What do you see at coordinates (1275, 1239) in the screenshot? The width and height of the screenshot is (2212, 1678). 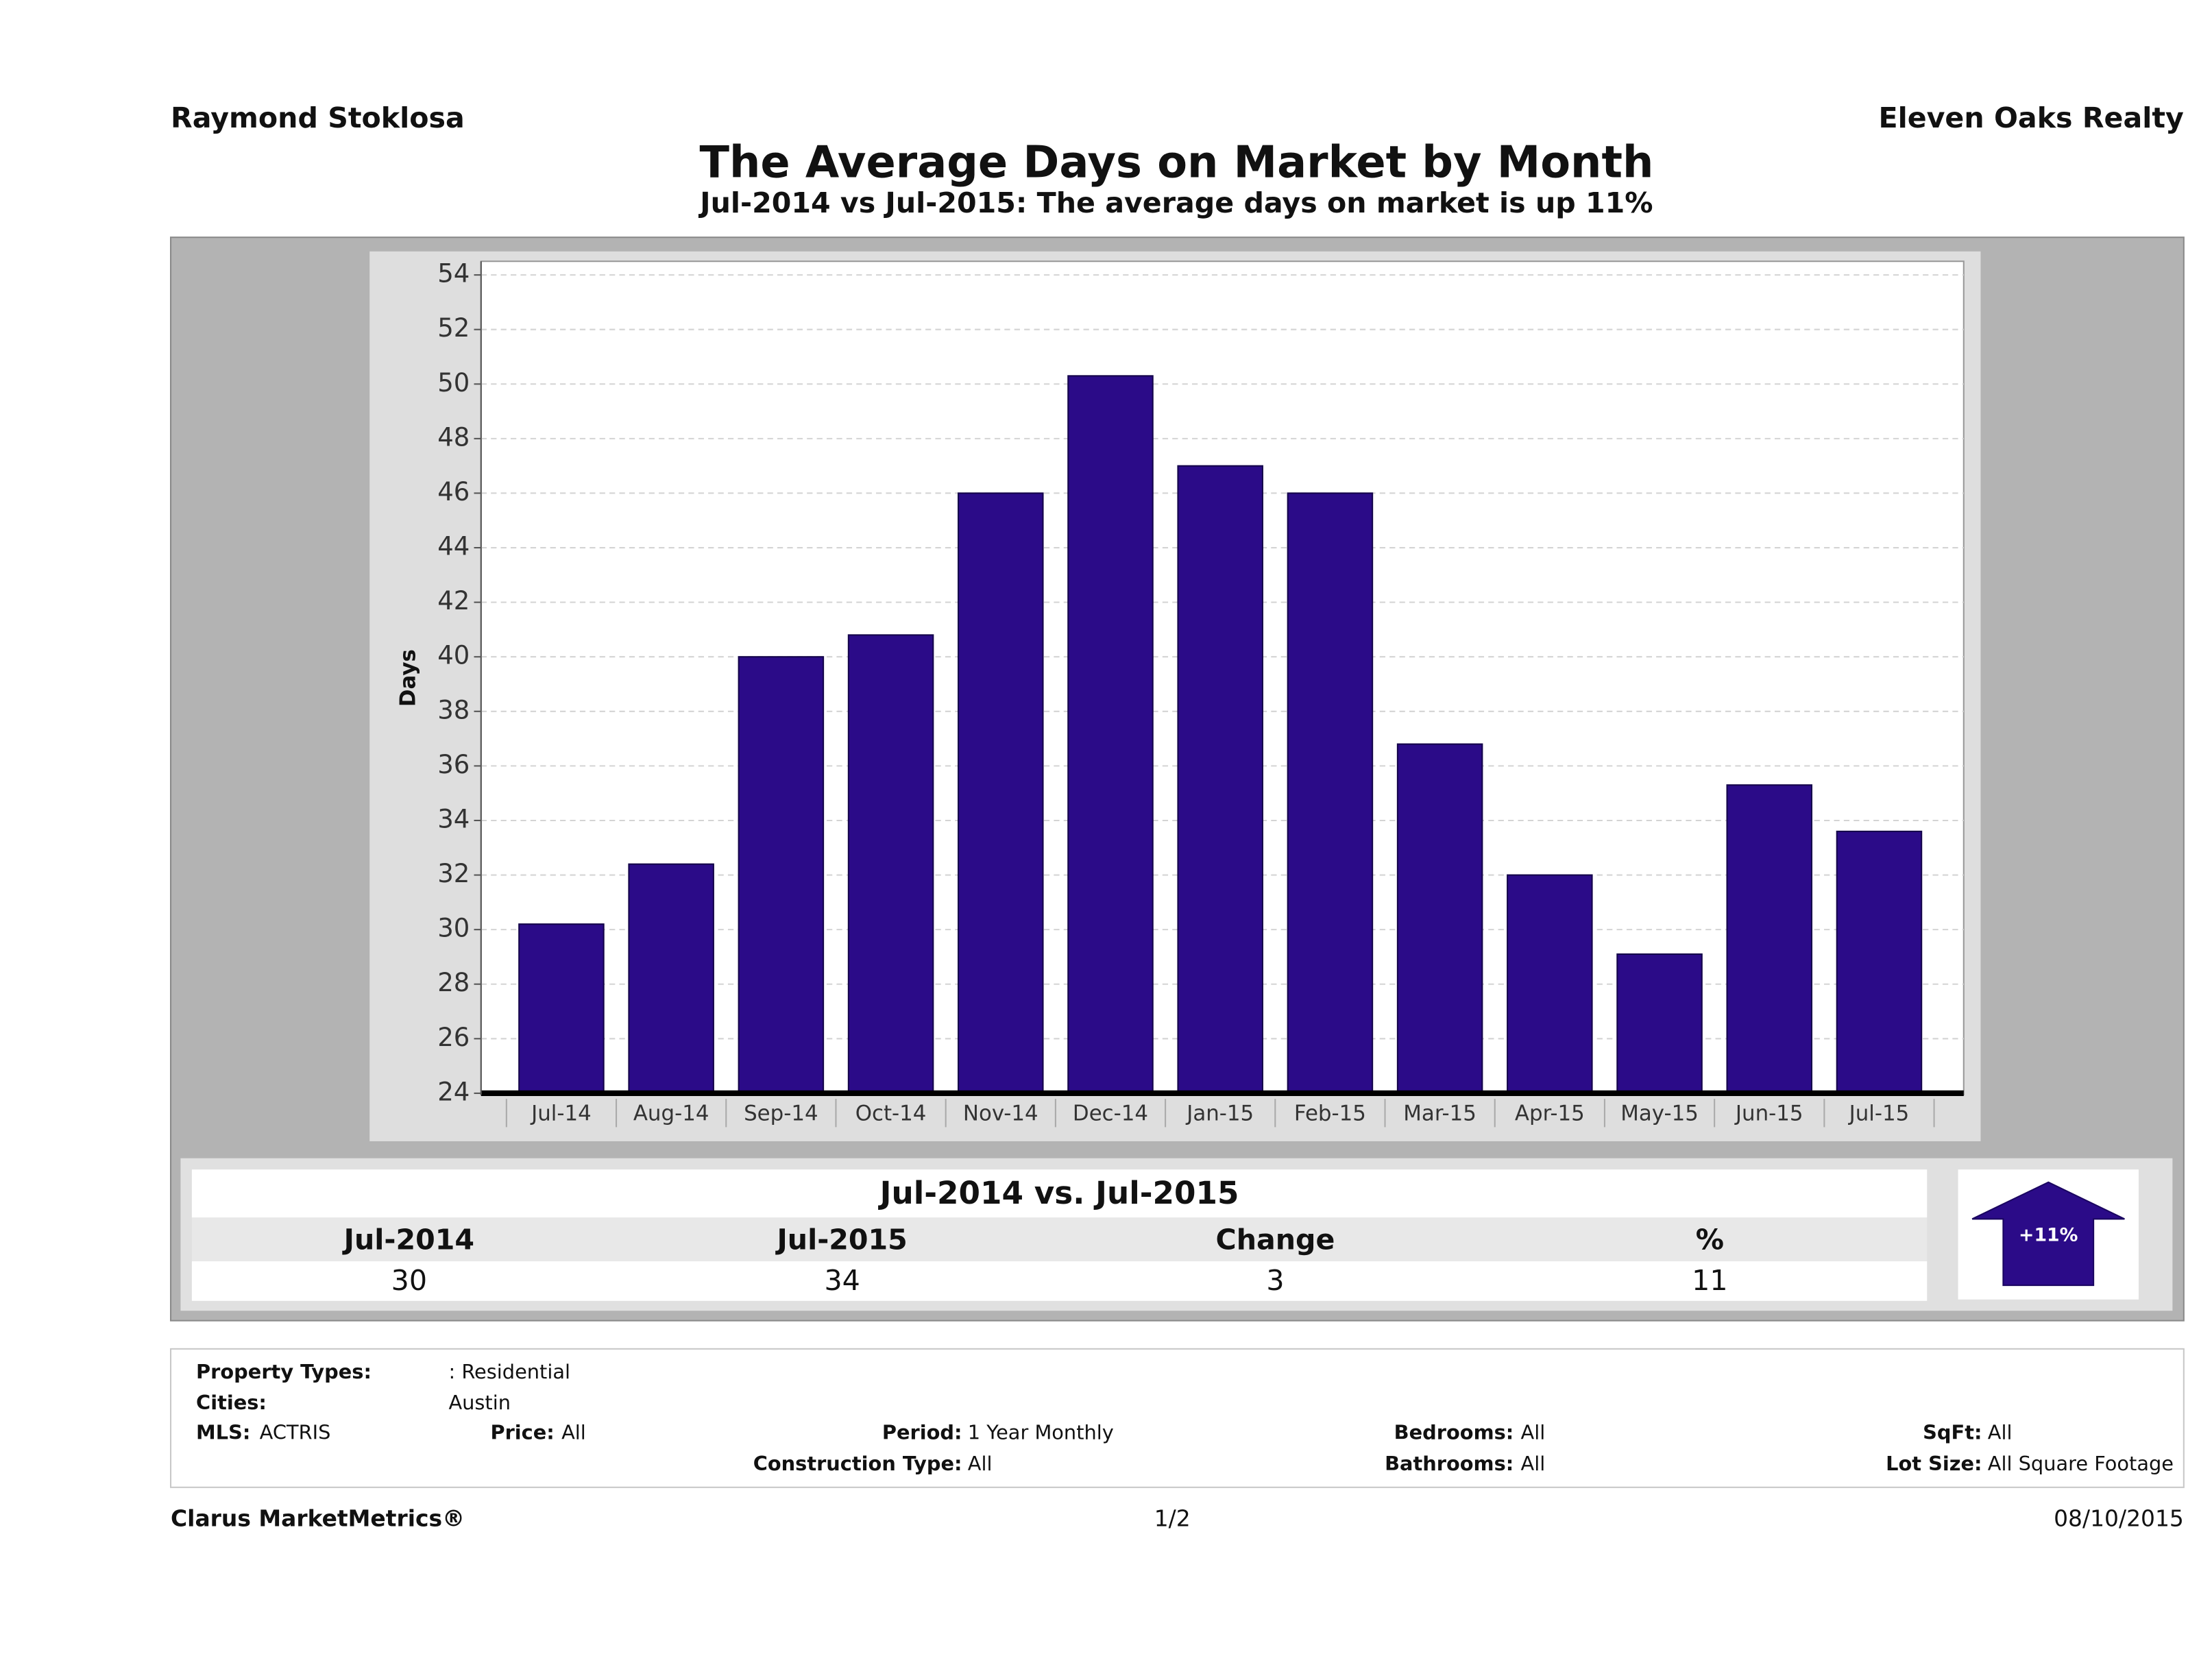 I see `summary-header: Change` at bounding box center [1275, 1239].